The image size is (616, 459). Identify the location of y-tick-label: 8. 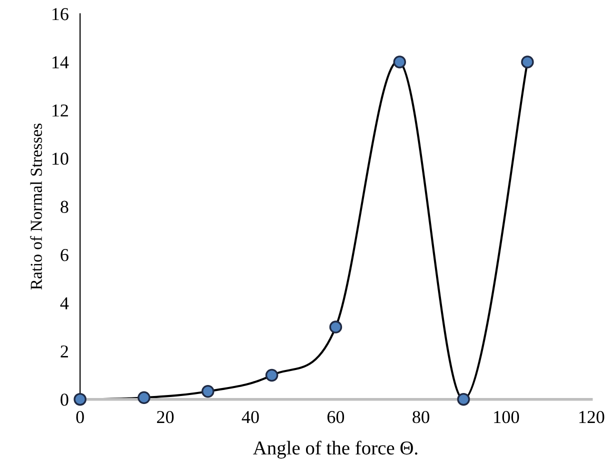
(64, 206).